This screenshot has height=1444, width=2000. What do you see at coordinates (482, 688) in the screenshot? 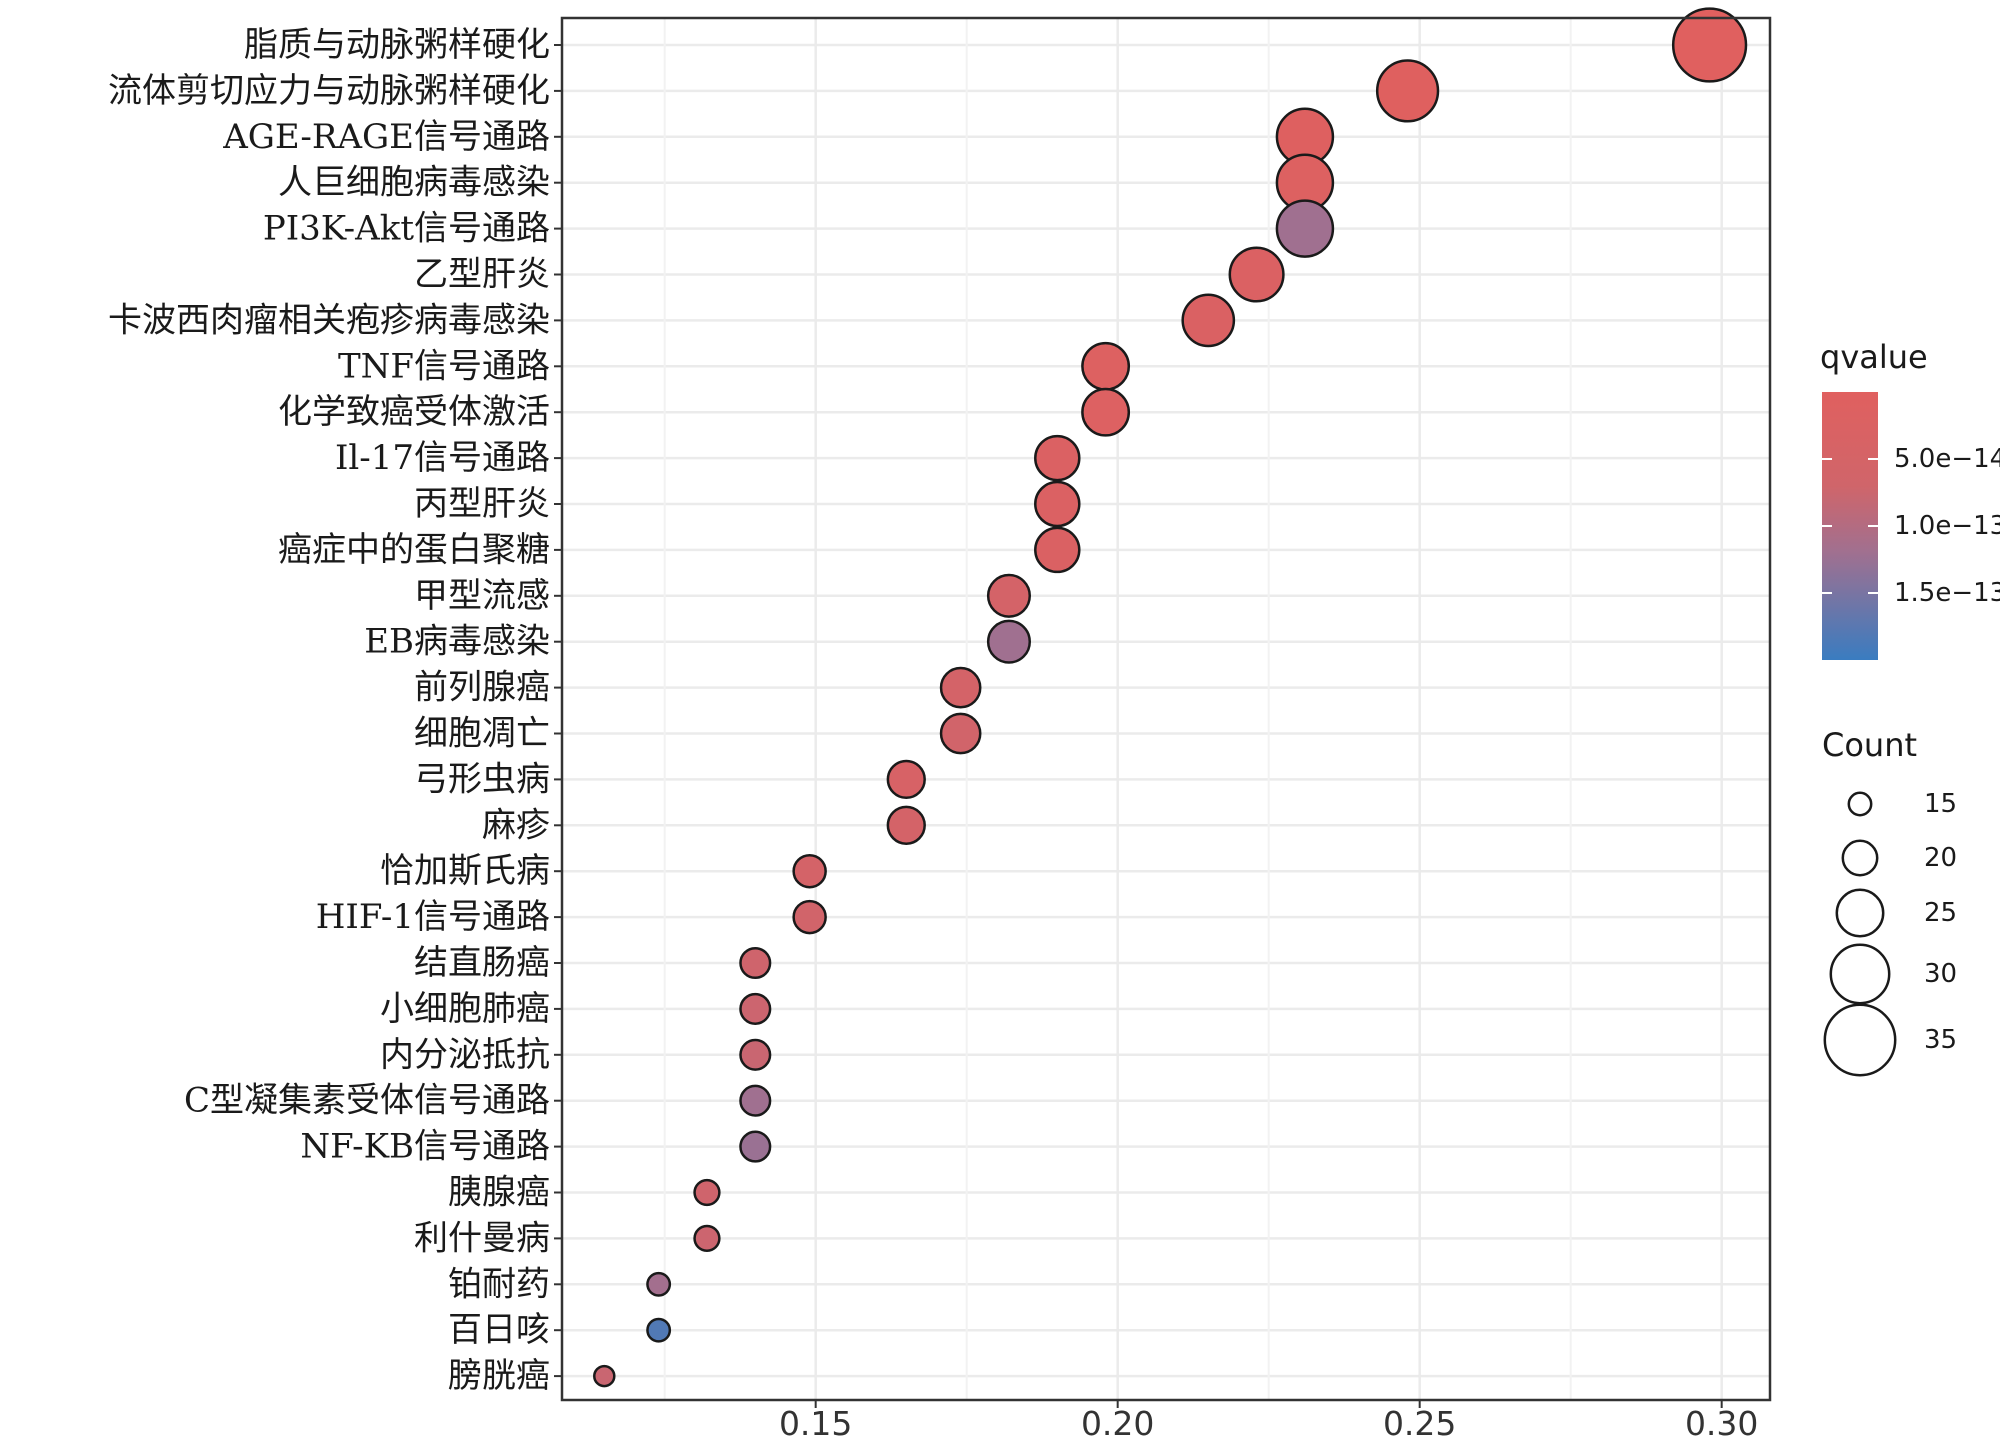
I see `category-label: 前列腺癌` at bounding box center [482, 688].